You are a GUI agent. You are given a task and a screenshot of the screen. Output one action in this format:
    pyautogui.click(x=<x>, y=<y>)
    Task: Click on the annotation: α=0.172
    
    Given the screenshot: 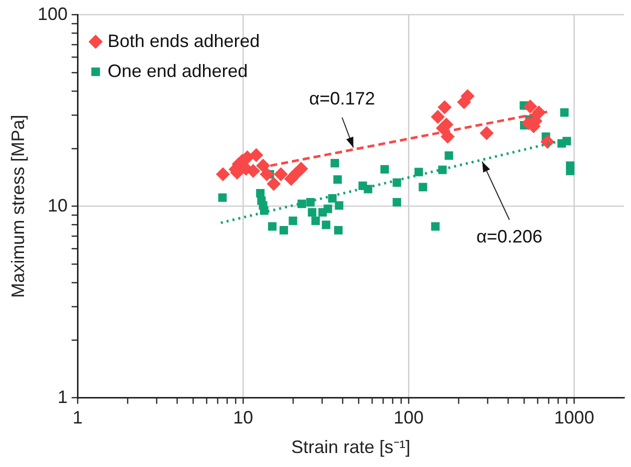 What is the action you would take?
    pyautogui.click(x=342, y=98)
    